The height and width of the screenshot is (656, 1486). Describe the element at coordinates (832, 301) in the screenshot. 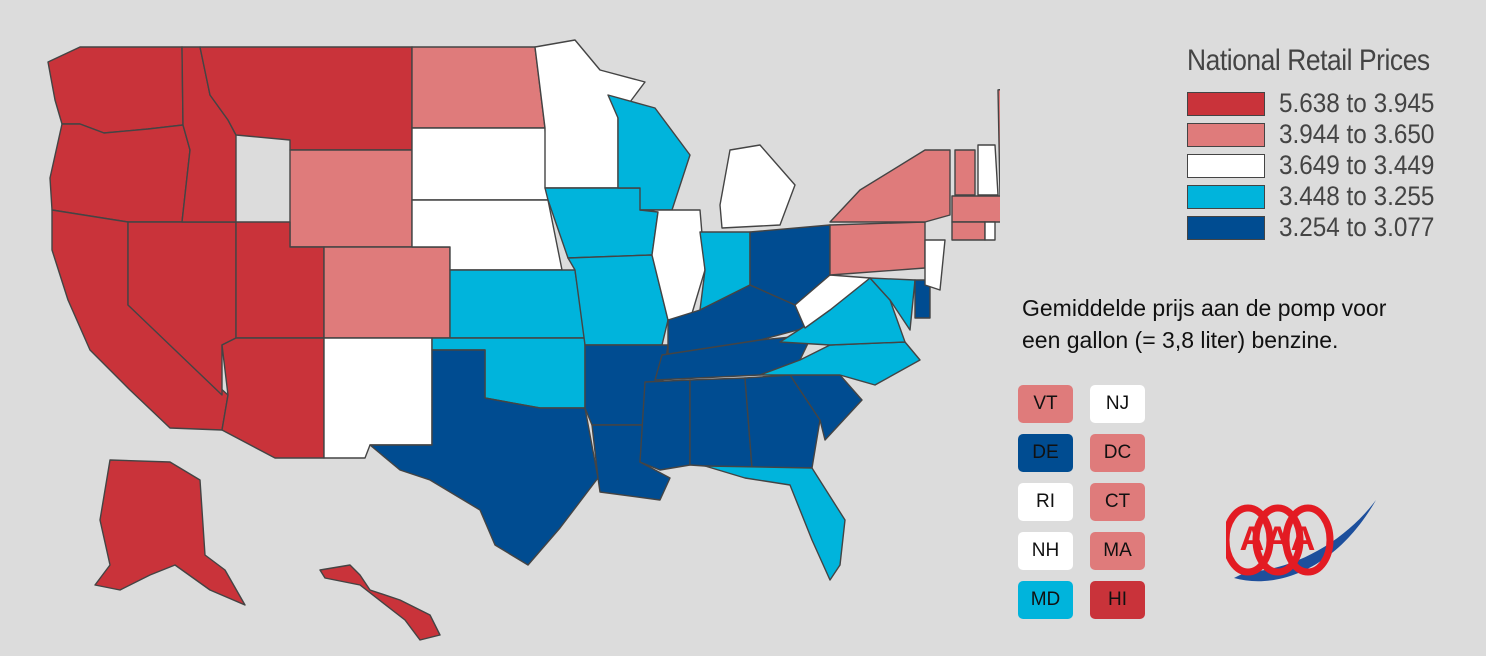

I see `state-wv` at that location.